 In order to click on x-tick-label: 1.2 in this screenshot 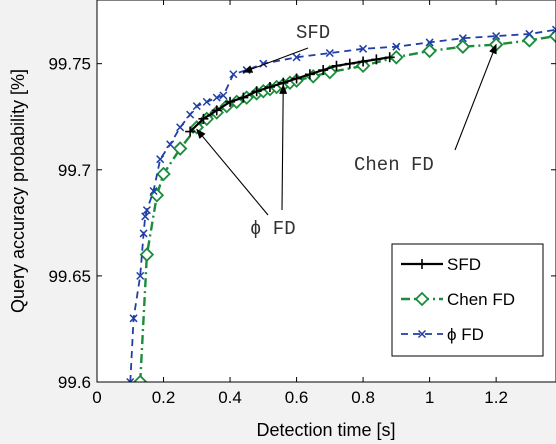, I will do `click(496, 397)`.